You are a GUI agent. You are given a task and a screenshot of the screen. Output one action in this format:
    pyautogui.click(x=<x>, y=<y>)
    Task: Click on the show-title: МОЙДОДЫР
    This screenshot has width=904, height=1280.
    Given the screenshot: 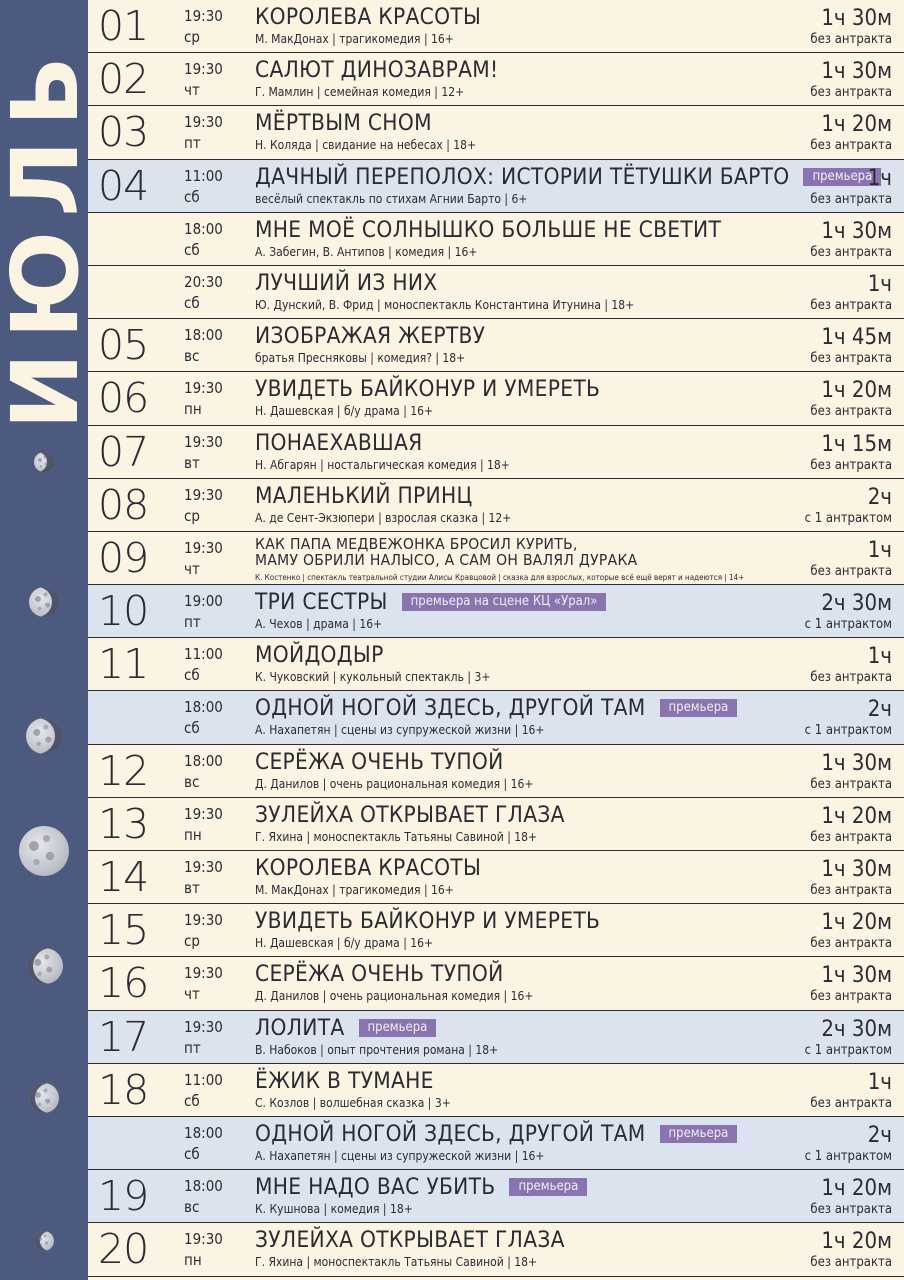 What is the action you would take?
    pyautogui.click(x=319, y=655)
    